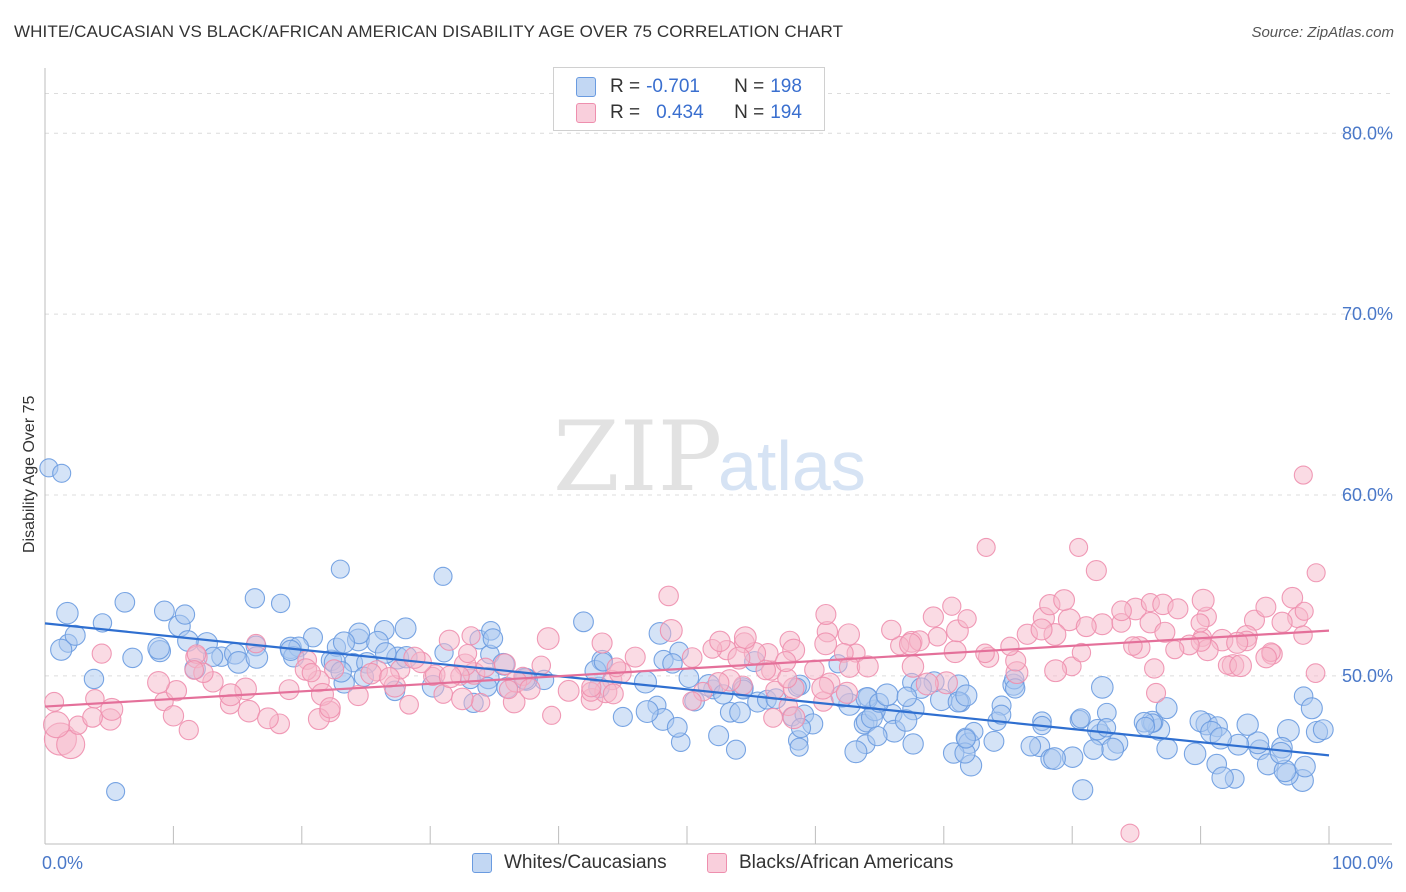  Describe the element at coordinates (830, 863) in the screenshot. I see `legend-item-blacks: Blacks/African Americans` at that location.